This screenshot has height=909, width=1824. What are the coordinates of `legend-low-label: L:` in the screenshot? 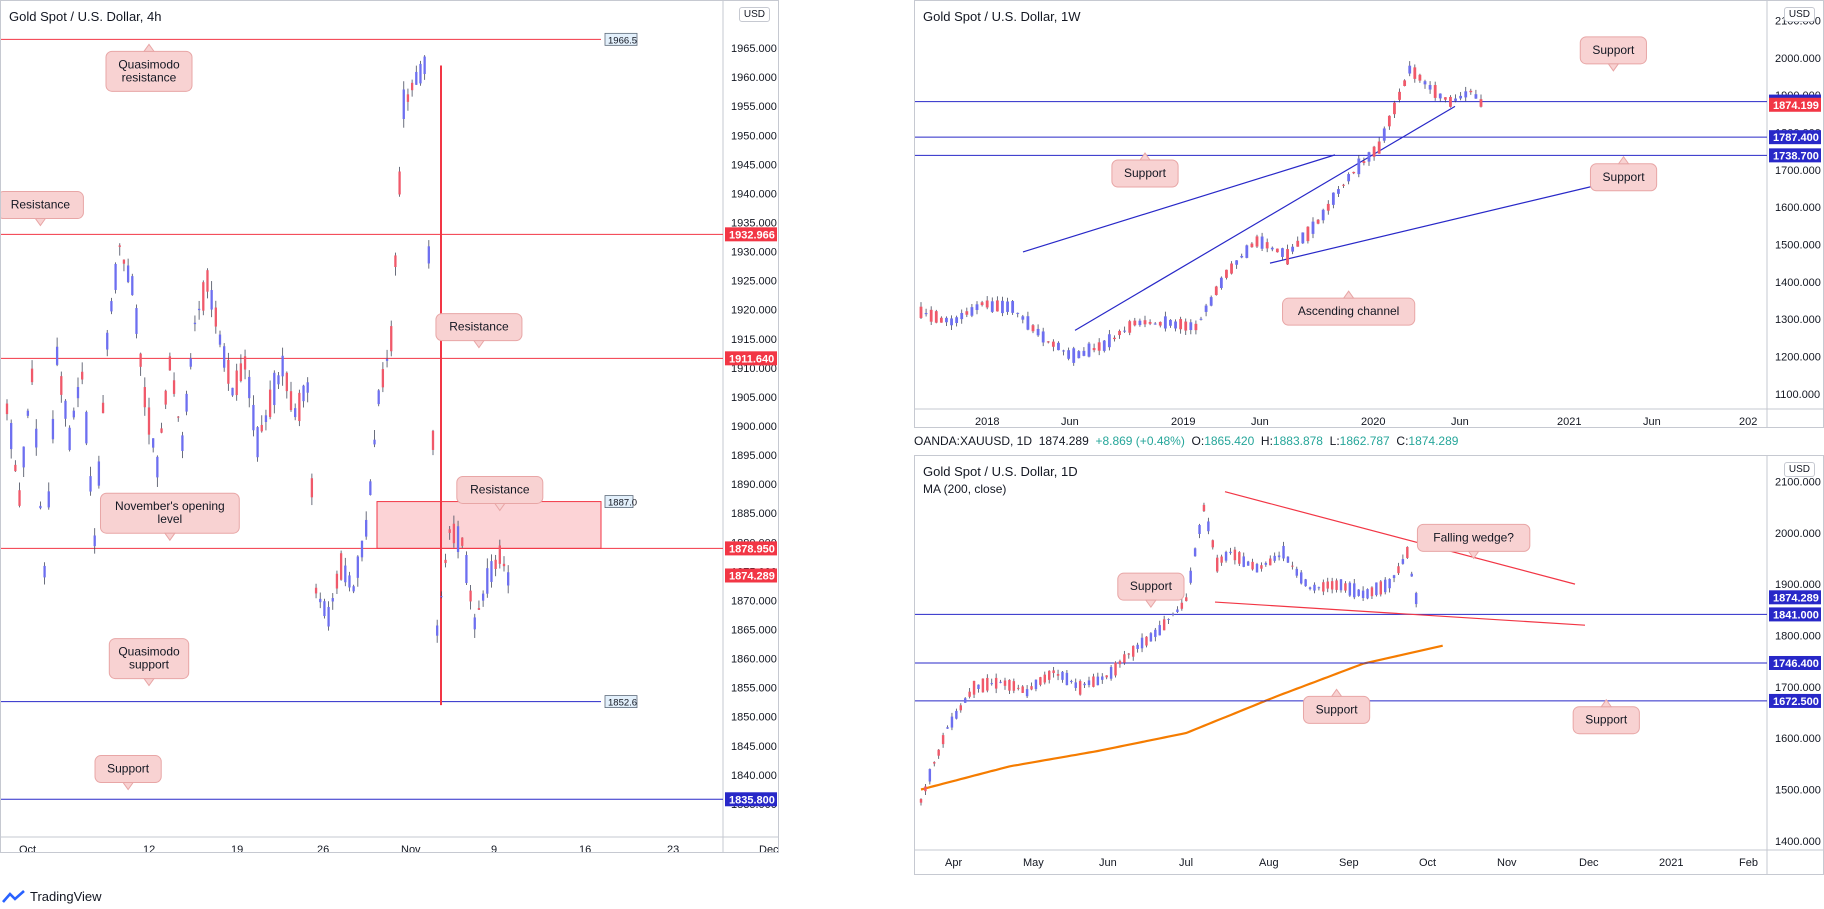 It's located at (1334, 441).